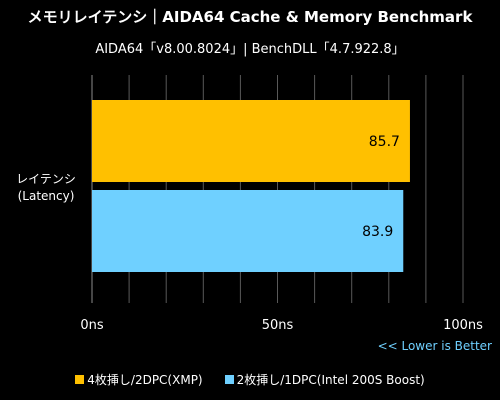 The height and width of the screenshot is (400, 500). What do you see at coordinates (145, 380) in the screenshot?
I see `legend-label-xmp: 4枚挿し/2DPC(XMP)` at bounding box center [145, 380].